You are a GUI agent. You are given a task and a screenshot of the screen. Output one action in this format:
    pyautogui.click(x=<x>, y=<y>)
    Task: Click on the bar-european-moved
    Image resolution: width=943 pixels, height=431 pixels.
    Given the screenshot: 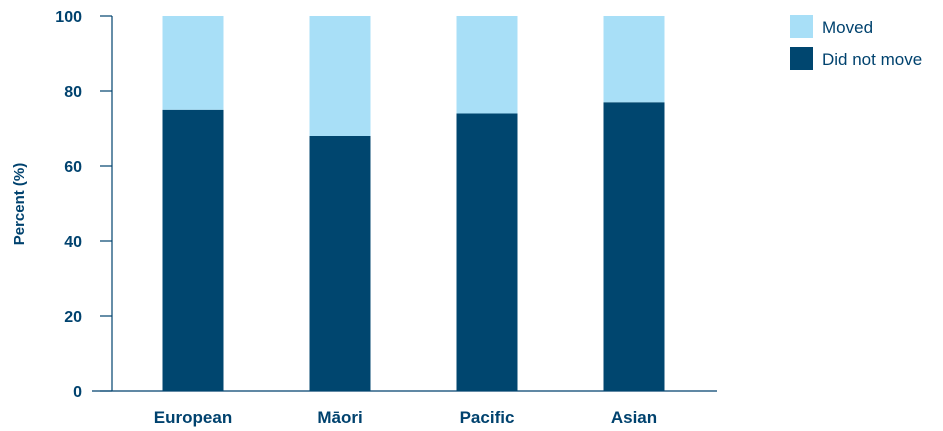 What is the action you would take?
    pyautogui.click(x=193, y=63)
    